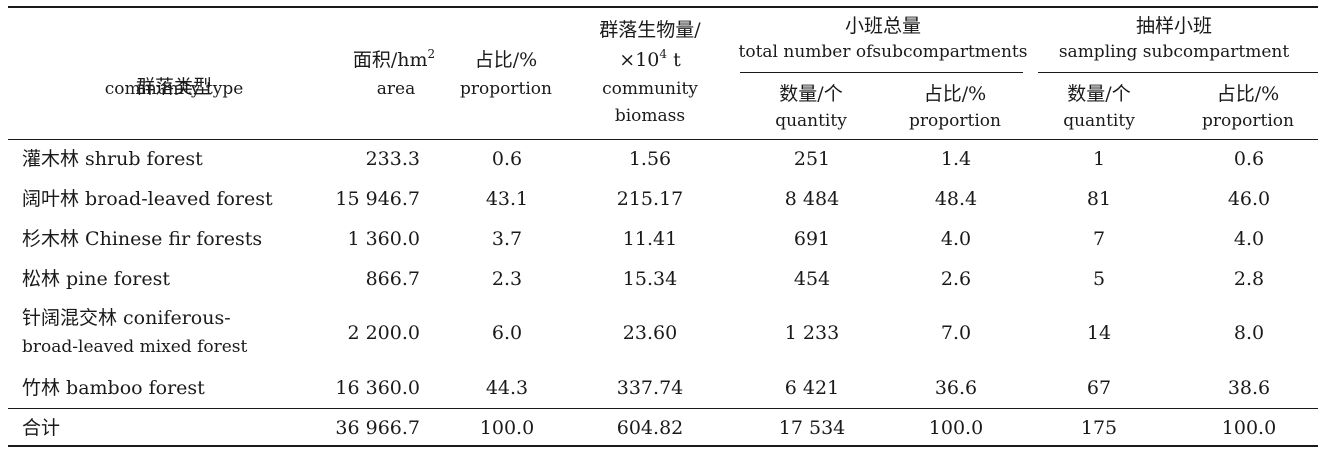 The width and height of the screenshot is (1326, 450). What do you see at coordinates (1249, 428) in the screenshot?
I see `cell-sample-prop: 100.0` at bounding box center [1249, 428].